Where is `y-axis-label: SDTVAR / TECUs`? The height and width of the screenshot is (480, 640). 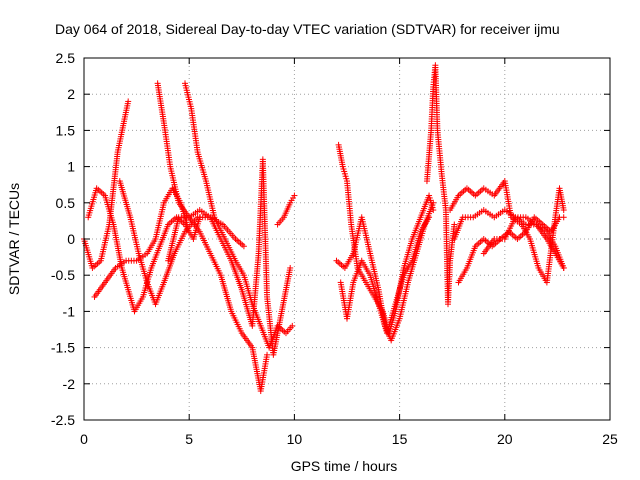 y-axis-label: SDTVAR / TECUs is located at coordinates (14, 239).